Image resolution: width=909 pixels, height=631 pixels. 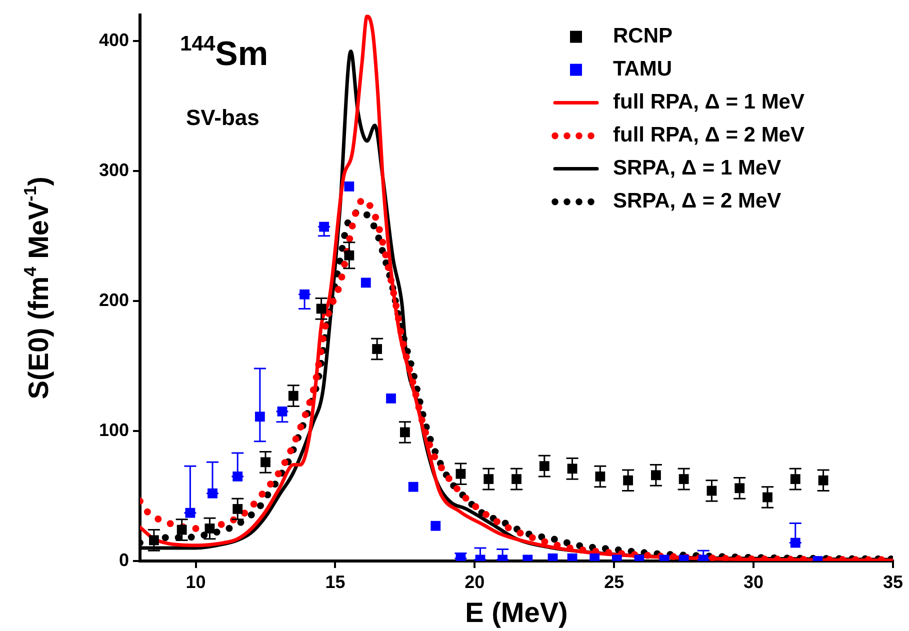 What do you see at coordinates (754, 582) in the screenshot?
I see `x-tick-label: 30` at bounding box center [754, 582].